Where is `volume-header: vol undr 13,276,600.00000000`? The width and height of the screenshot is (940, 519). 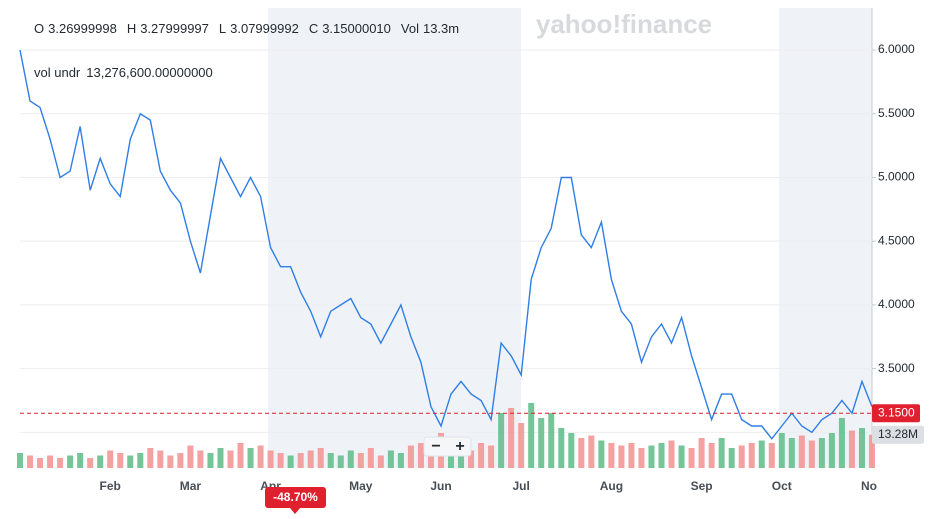 volume-header: vol undr 13,276,600.00000000 is located at coordinates (128, 72).